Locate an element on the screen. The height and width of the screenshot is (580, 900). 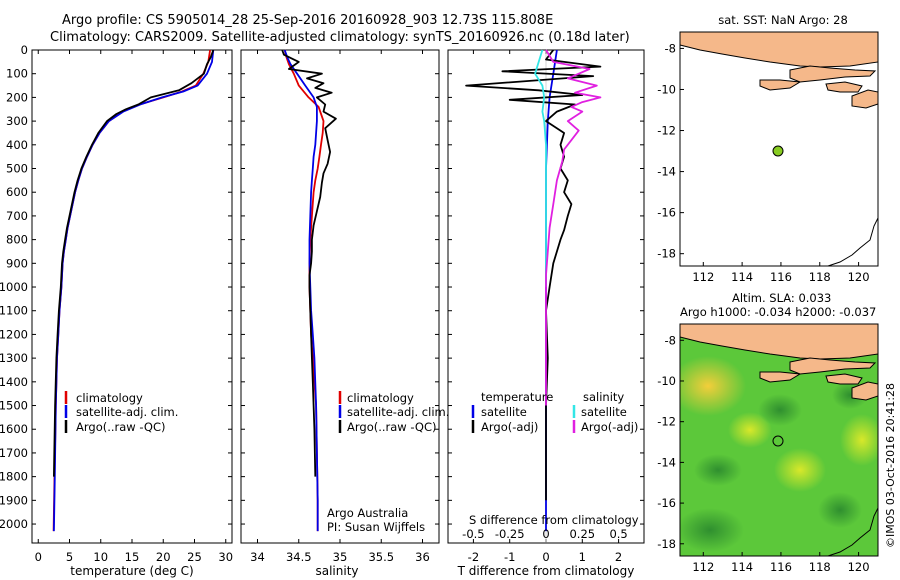
depth-tick-label: 200 is located at coordinates (17, 97).